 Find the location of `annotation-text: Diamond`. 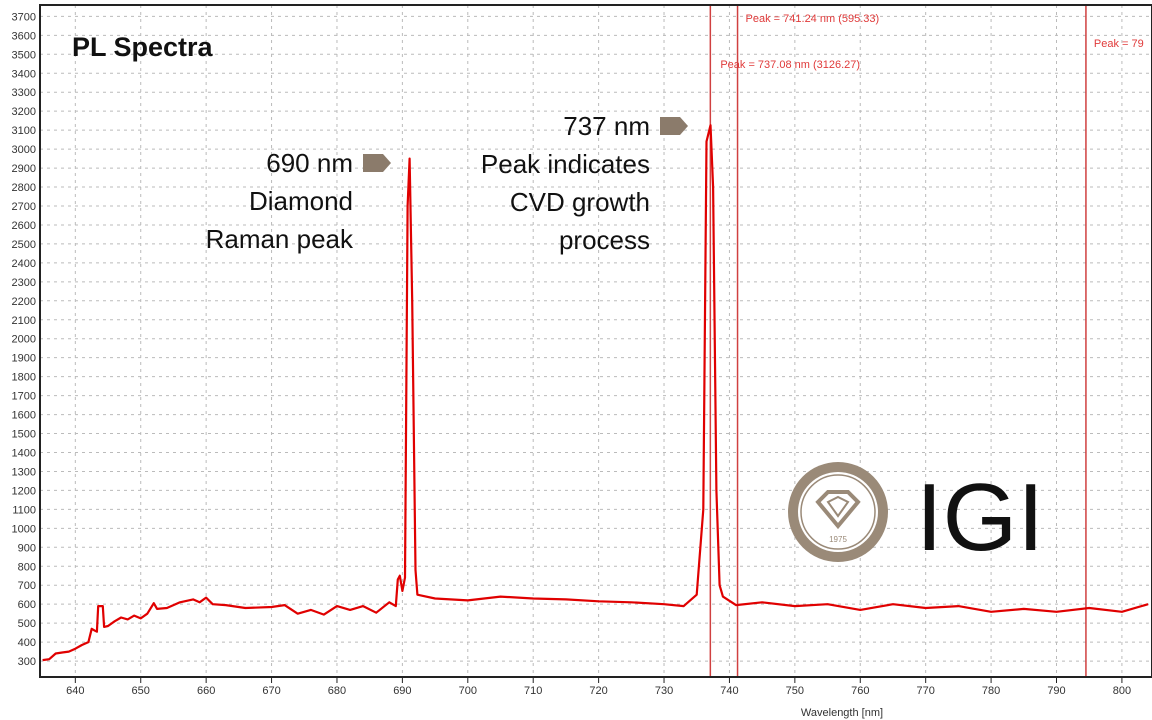

annotation-text: Diamond is located at coordinates (301, 201).